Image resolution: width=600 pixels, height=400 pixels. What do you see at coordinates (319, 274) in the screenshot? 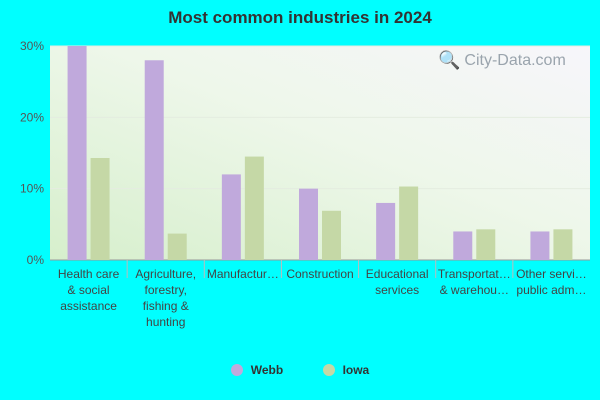
I see `x-category-label: Construction` at bounding box center [319, 274].